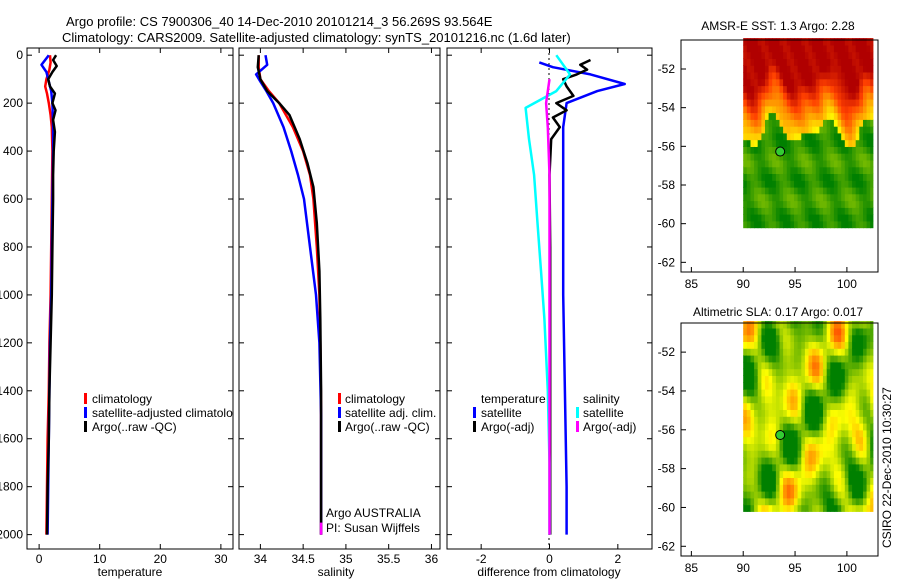 The height and width of the screenshot is (580, 900). Describe the element at coordinates (667, 546) in the screenshot. I see `y-tick-label: -62` at that location.